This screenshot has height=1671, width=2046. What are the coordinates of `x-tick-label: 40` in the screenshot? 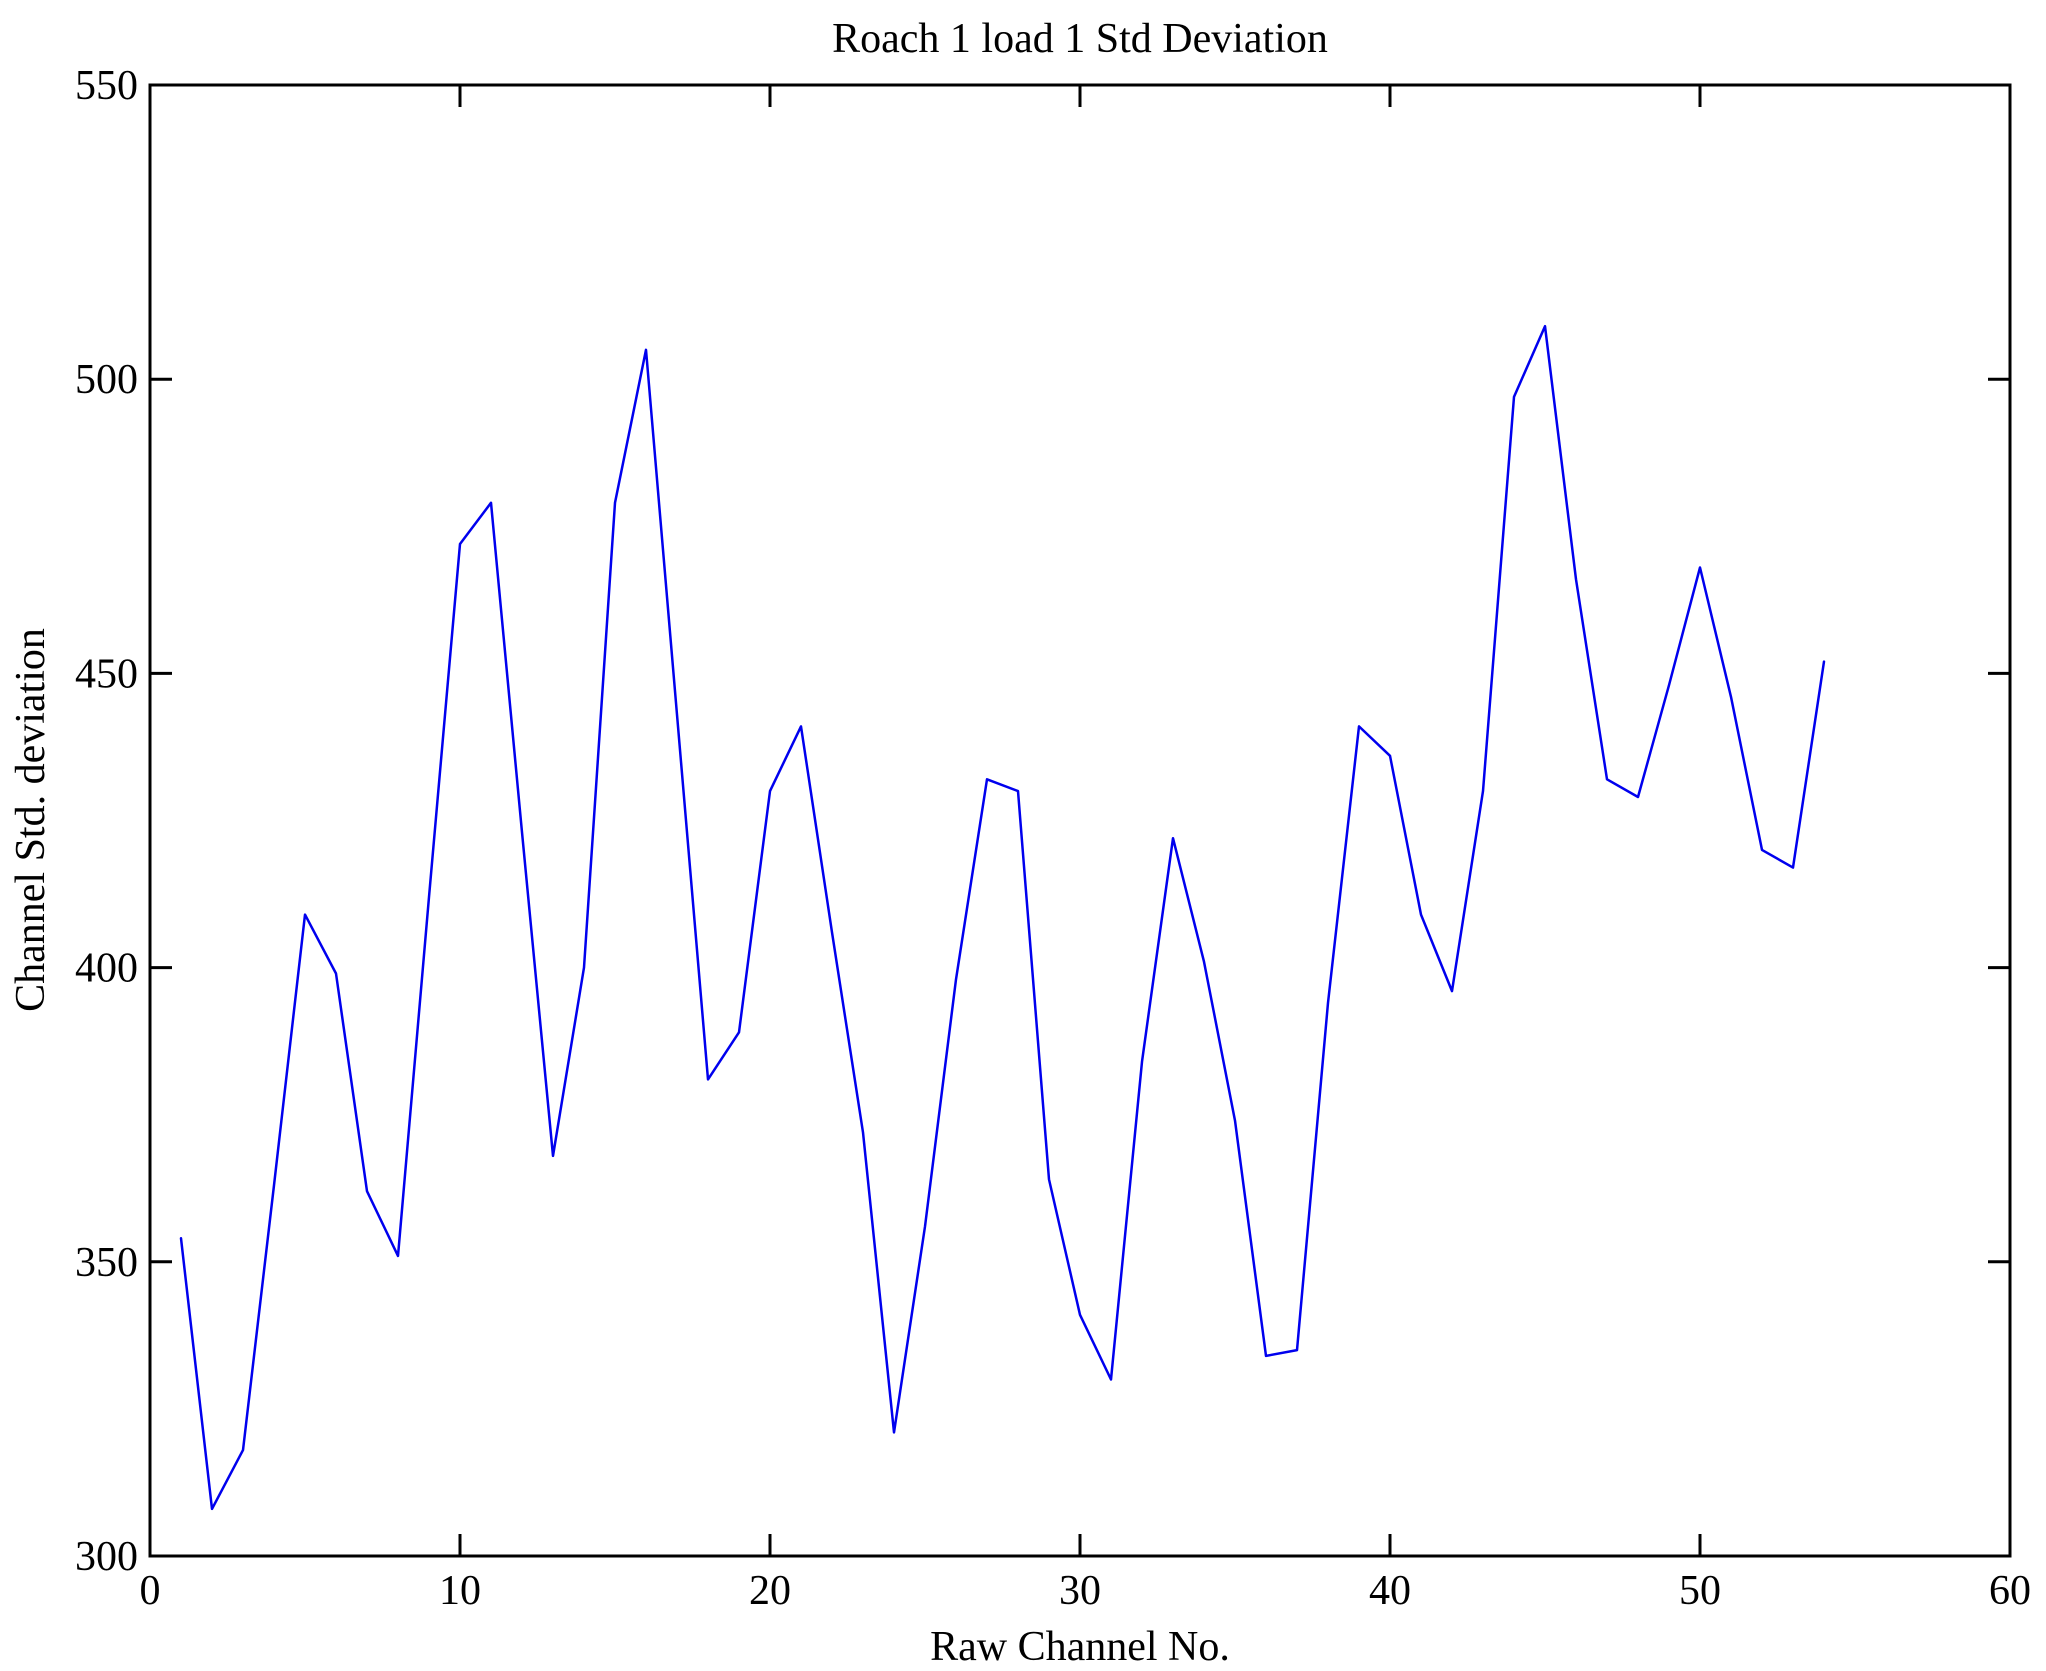 It's located at (1390, 1591).